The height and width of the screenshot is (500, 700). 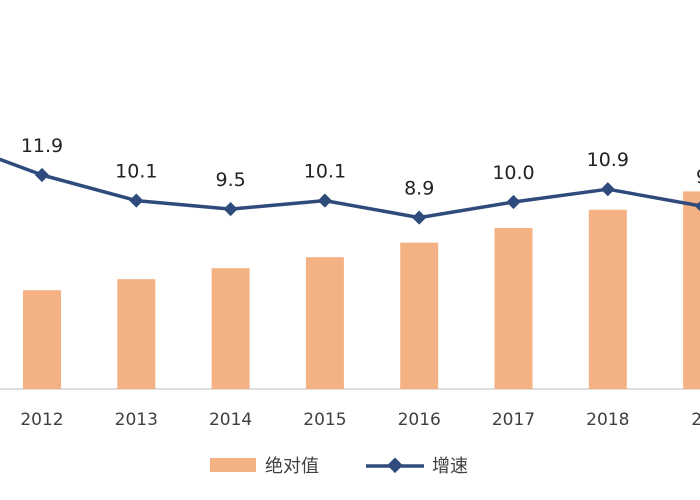 I want to click on growth-point-2019, so click(x=697, y=206).